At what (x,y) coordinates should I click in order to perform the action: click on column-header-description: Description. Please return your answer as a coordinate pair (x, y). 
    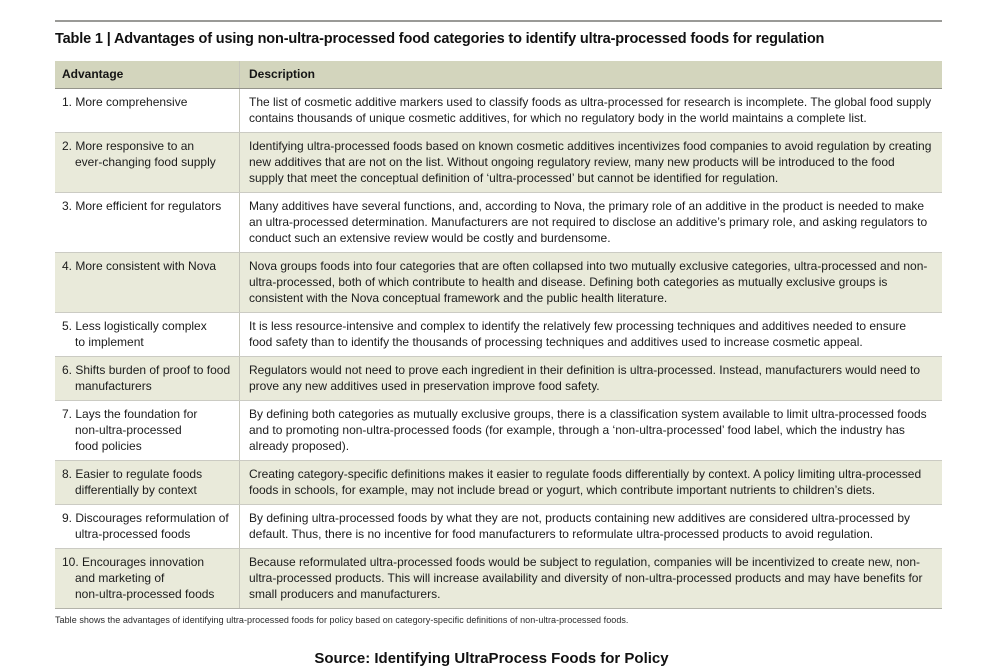
    Looking at the image, I should click on (590, 74).